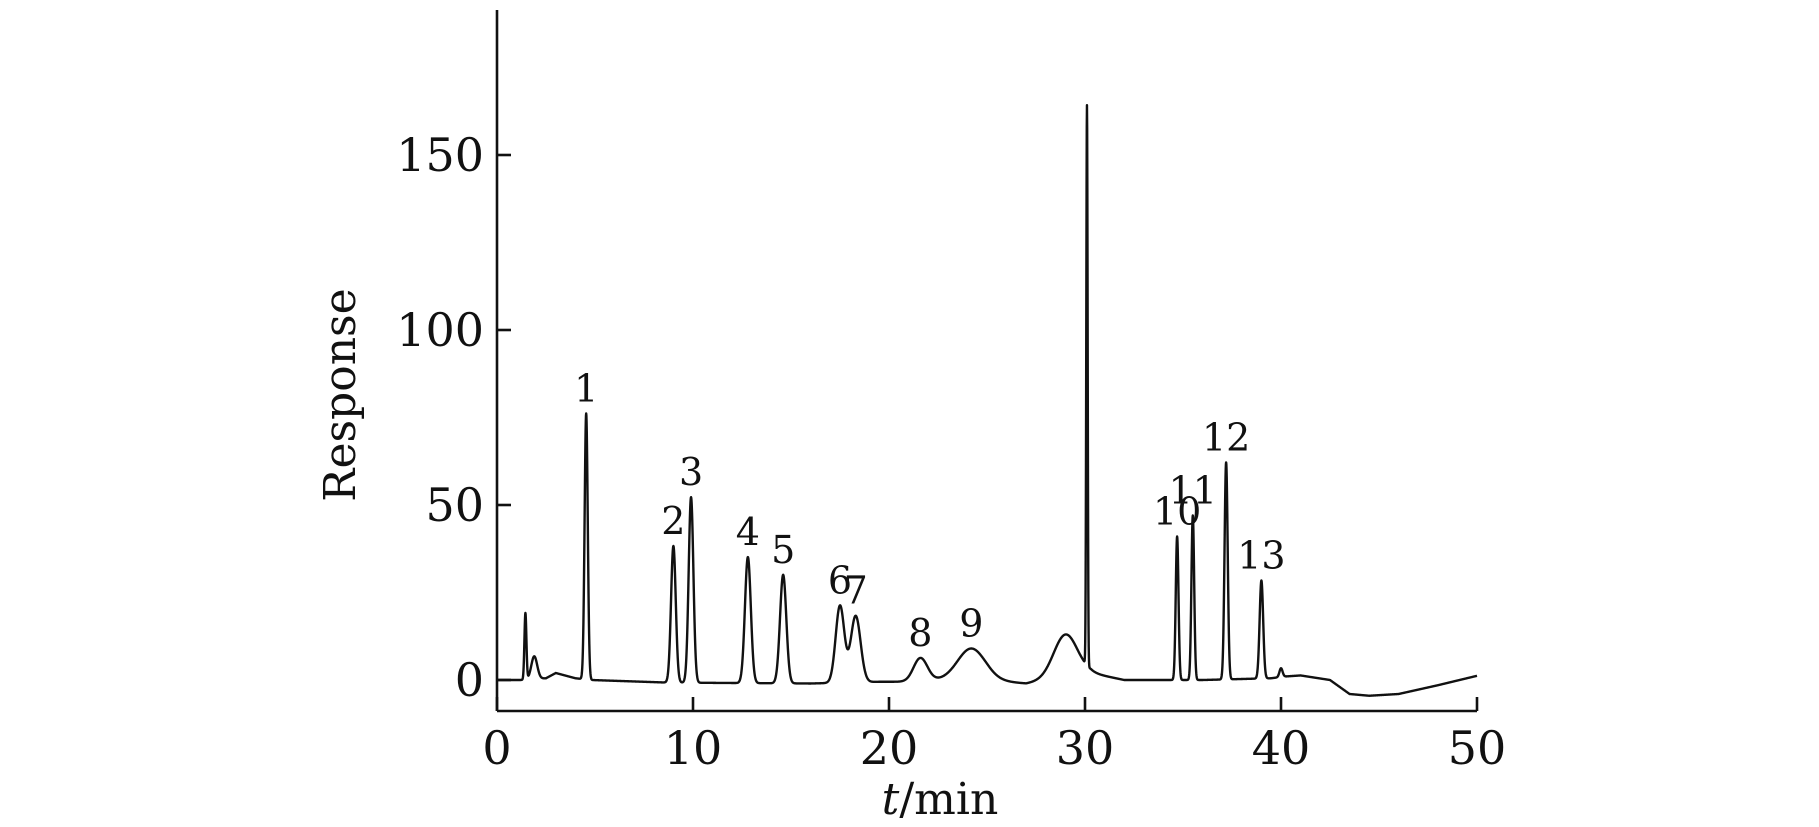 The image size is (1819, 827). I want to click on x-tick-label: 20, so click(889, 748).